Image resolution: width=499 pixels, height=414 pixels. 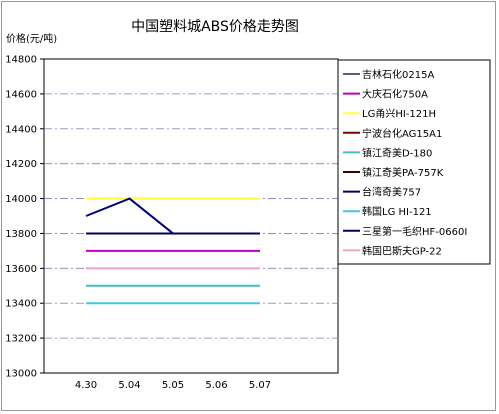 What do you see at coordinates (21, 60) in the screenshot?
I see `y-tick-label: 14800` at bounding box center [21, 60].